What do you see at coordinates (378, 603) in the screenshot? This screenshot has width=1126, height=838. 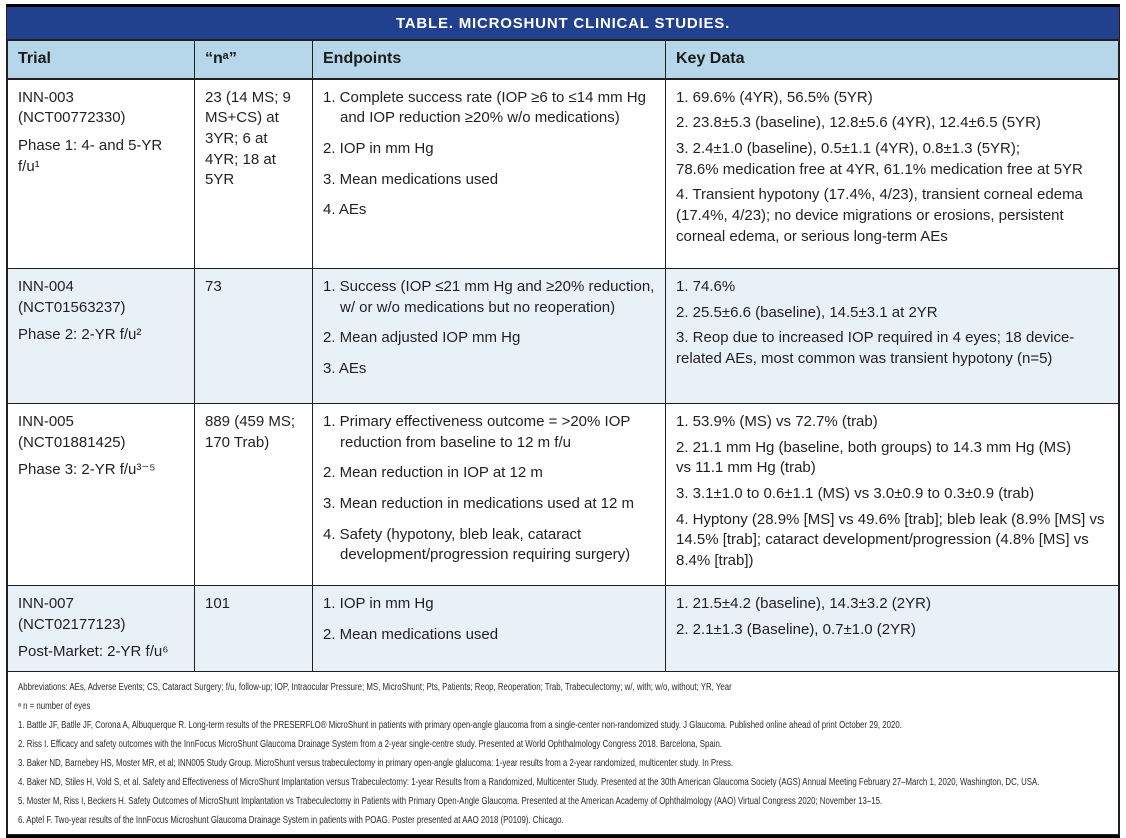 I see `endpoint-item: 1. IOP in mm Hg` at bounding box center [378, 603].